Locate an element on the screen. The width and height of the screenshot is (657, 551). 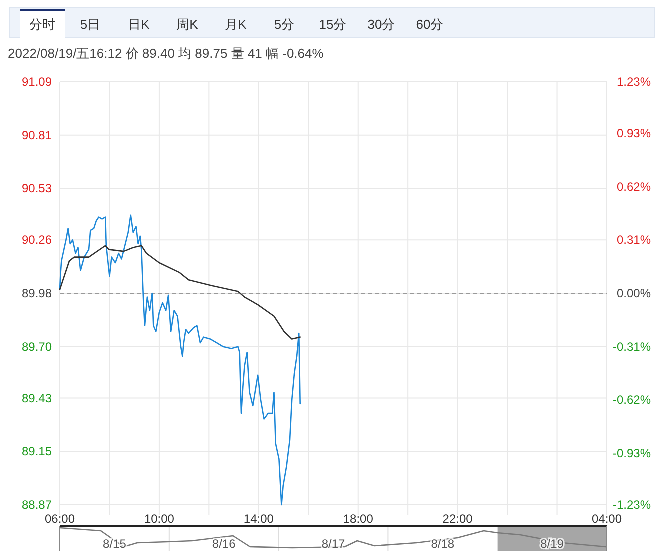
x-tick-label: 04:00 is located at coordinates (607, 519).